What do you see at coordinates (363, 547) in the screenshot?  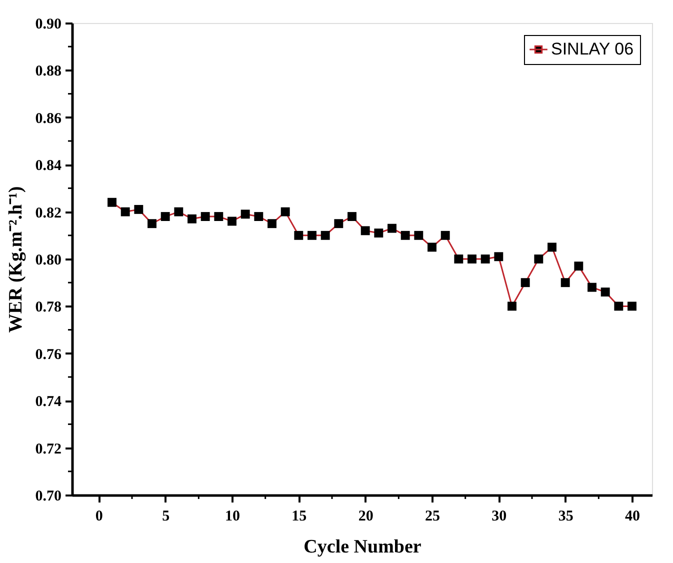 I see `x-axis-title: Cycle Number` at bounding box center [363, 547].